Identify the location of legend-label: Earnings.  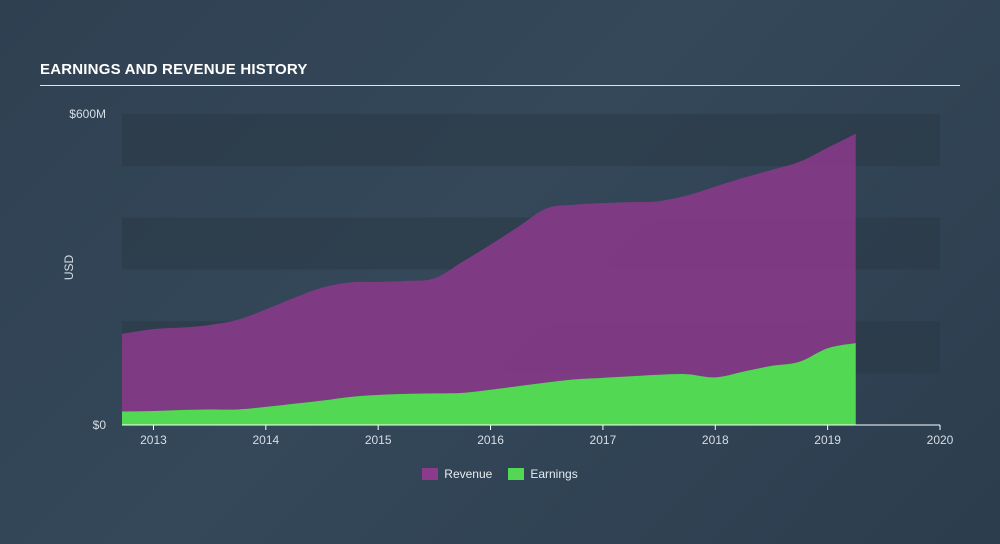
(554, 474).